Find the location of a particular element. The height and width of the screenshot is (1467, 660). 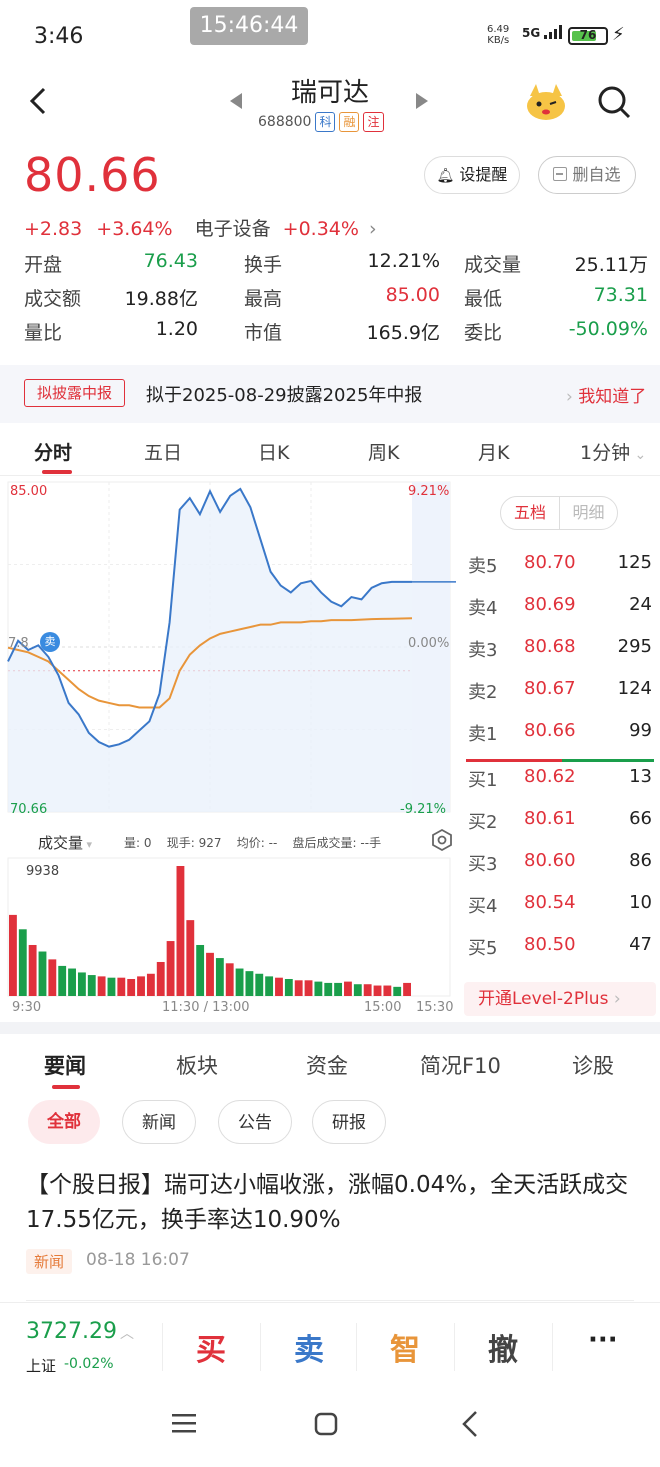

bid-row: 买1 80.62 13 is located at coordinates (560, 781).